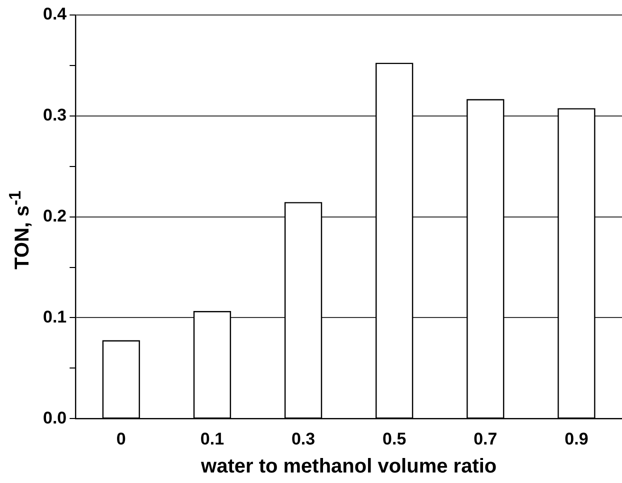  Describe the element at coordinates (303, 438) in the screenshot. I see `x-tick-label: 0.3` at that location.